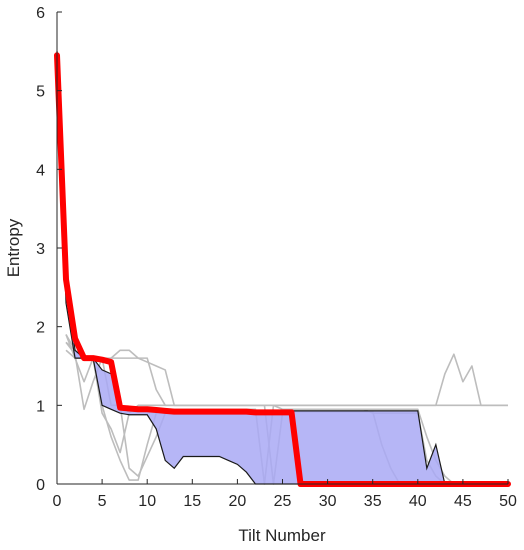 The image size is (524, 550). Describe the element at coordinates (40, 485) in the screenshot. I see `y-tick-label: 0` at that location.